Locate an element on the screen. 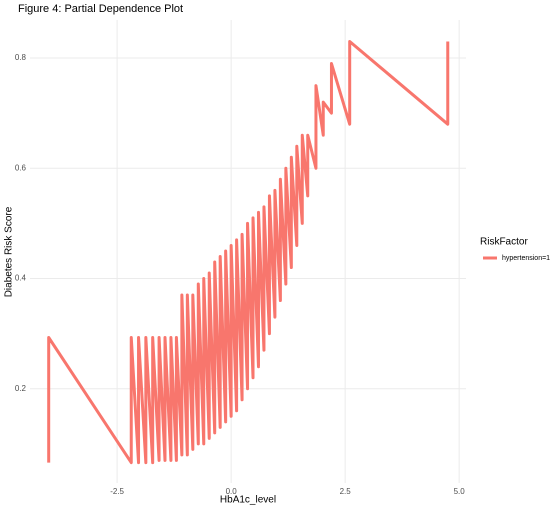 This screenshot has width=554, height=511. x-axis-label: HbA1c_level is located at coordinates (248, 500).